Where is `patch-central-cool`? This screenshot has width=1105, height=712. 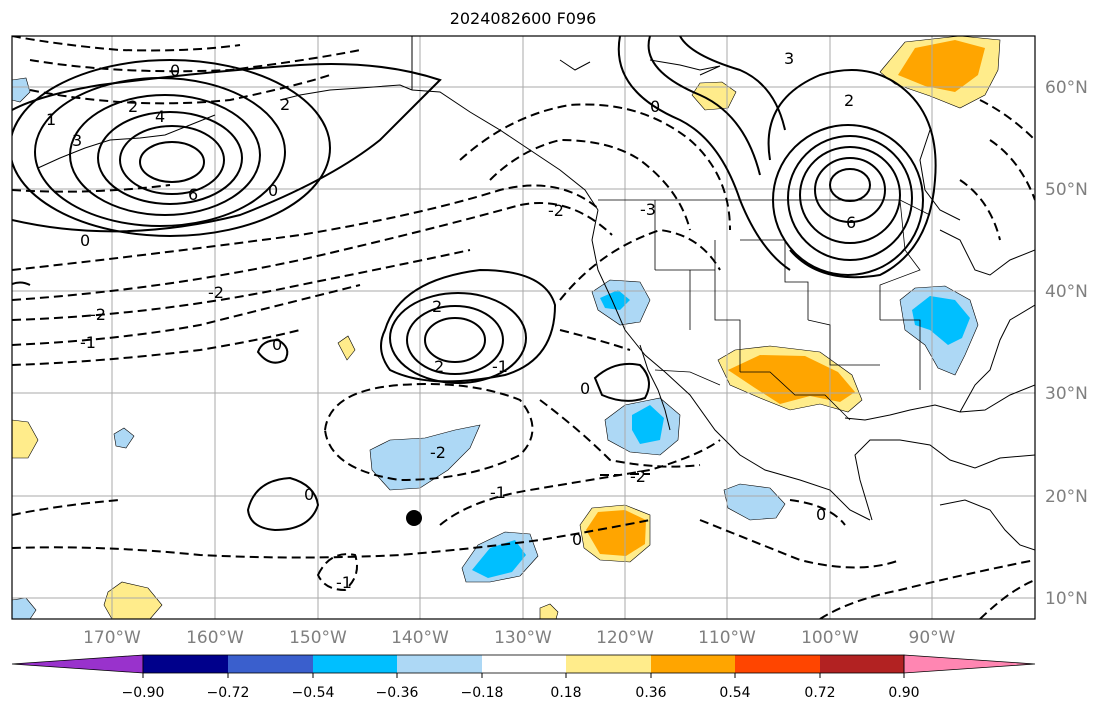 patch-central-cool is located at coordinates (425, 457).